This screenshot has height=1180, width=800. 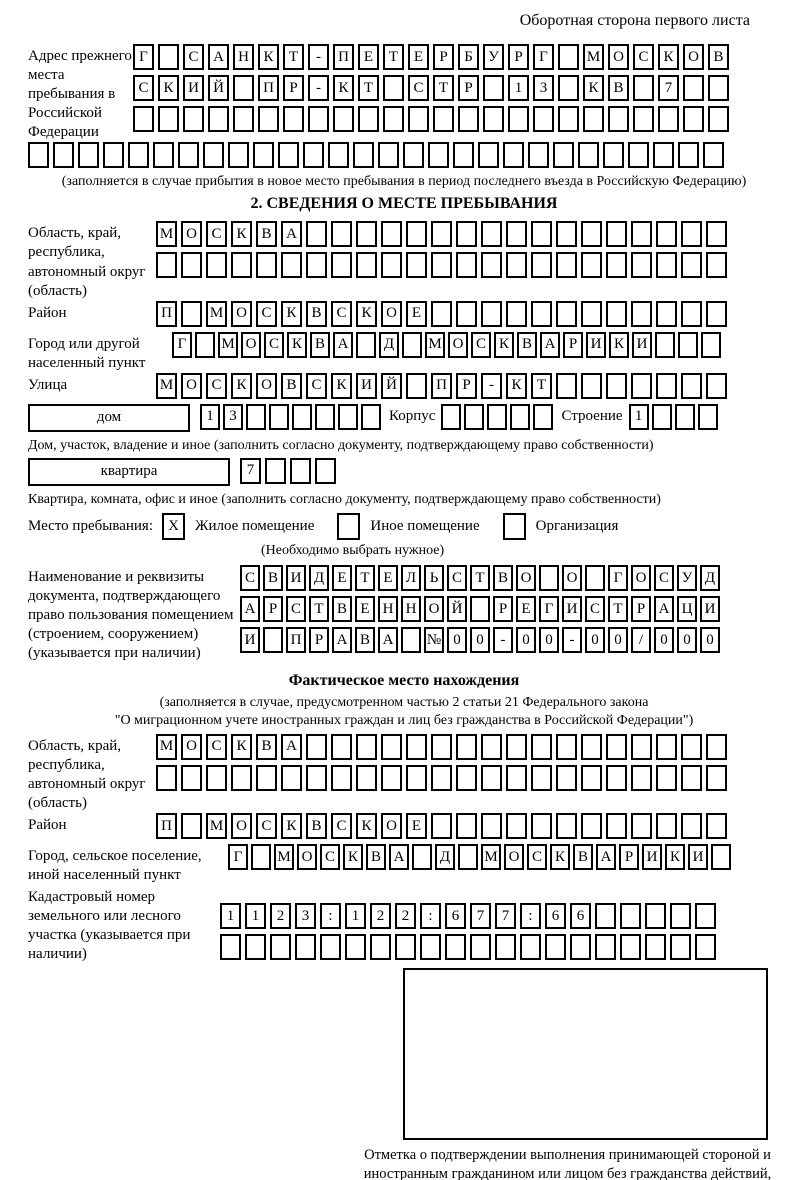 What do you see at coordinates (468, 57) in the screenshot?
I see `char-cell: Б` at bounding box center [468, 57].